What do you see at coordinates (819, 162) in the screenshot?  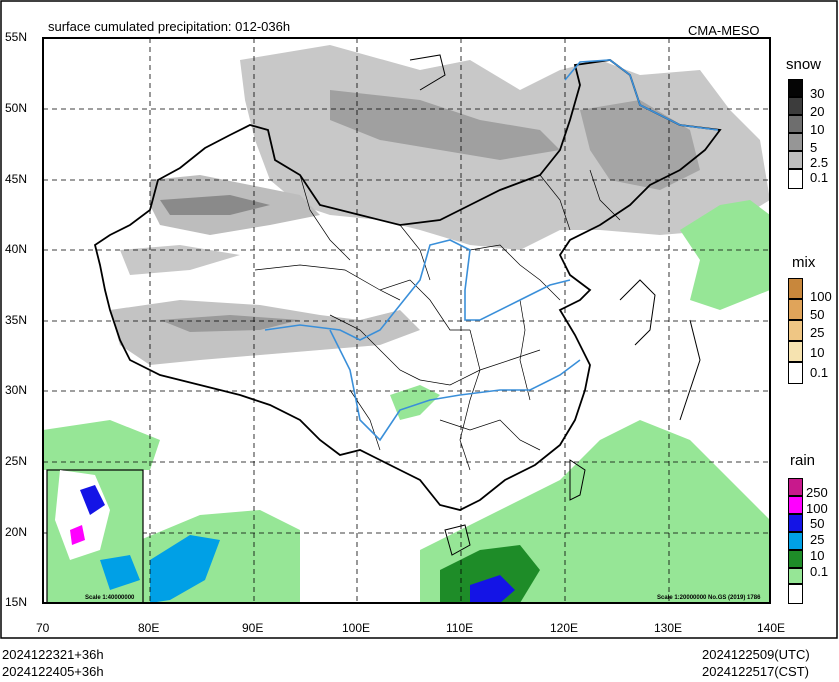 I see `legend-label: 2.5` at bounding box center [819, 162].